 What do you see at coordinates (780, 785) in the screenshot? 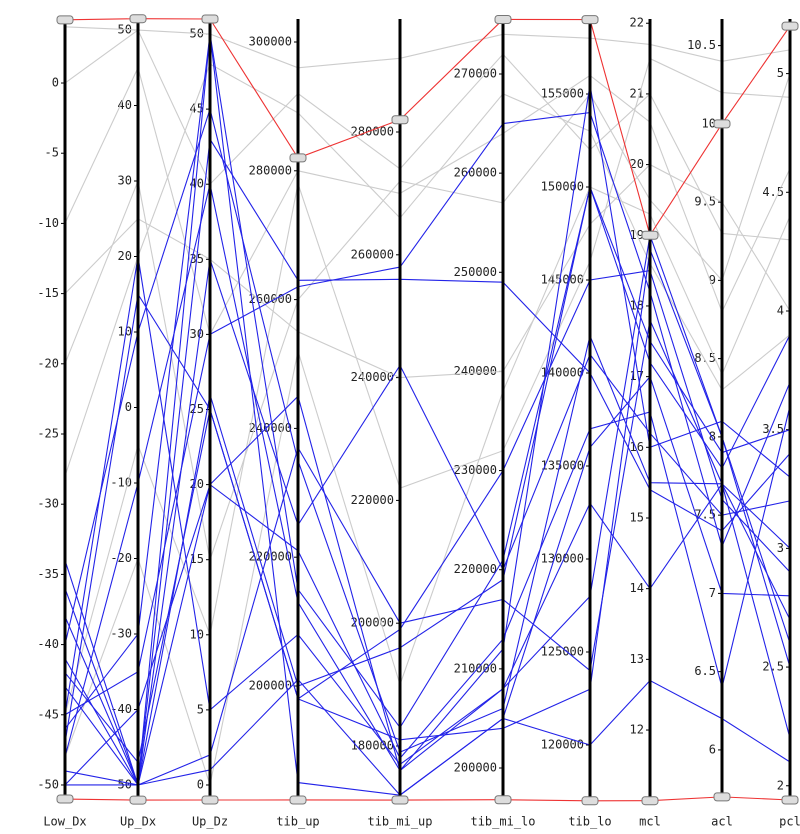
I see `tick-label: 2` at bounding box center [780, 785].